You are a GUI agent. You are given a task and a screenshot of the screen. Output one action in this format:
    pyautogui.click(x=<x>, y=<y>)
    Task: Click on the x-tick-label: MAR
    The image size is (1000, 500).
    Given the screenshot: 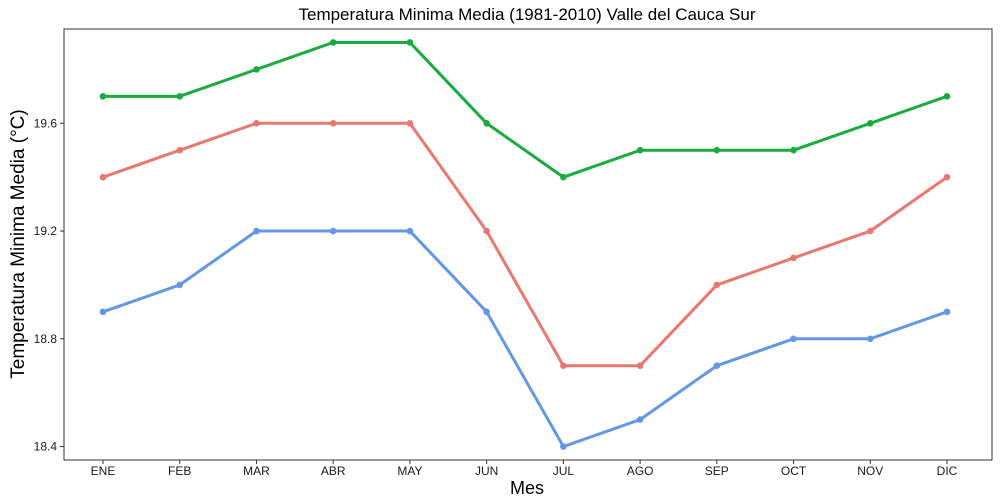 What is the action you would take?
    pyautogui.click(x=256, y=471)
    